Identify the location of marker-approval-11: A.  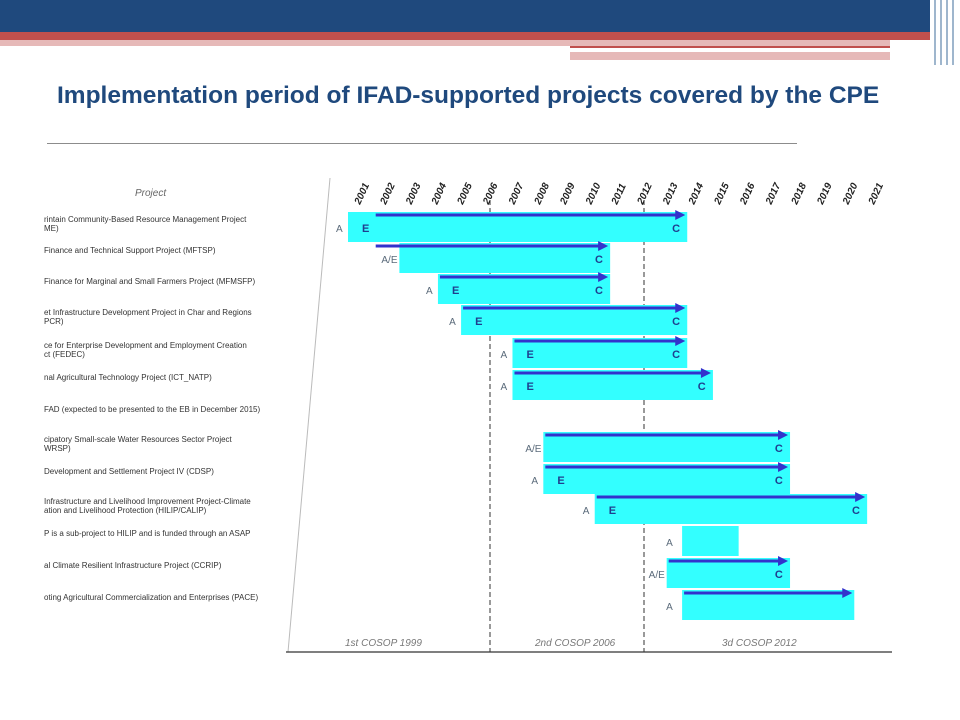
(669, 543).